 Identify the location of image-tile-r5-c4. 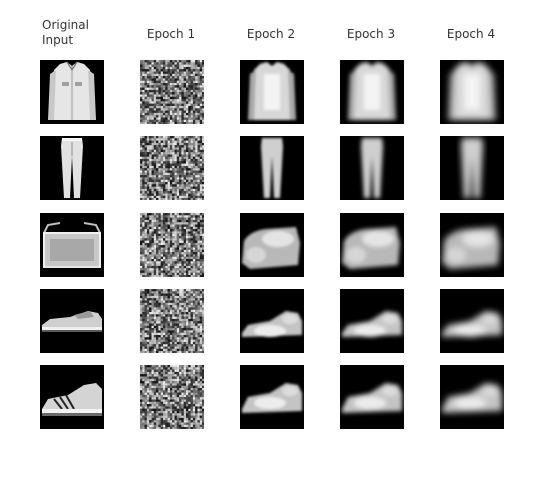
(372, 397).